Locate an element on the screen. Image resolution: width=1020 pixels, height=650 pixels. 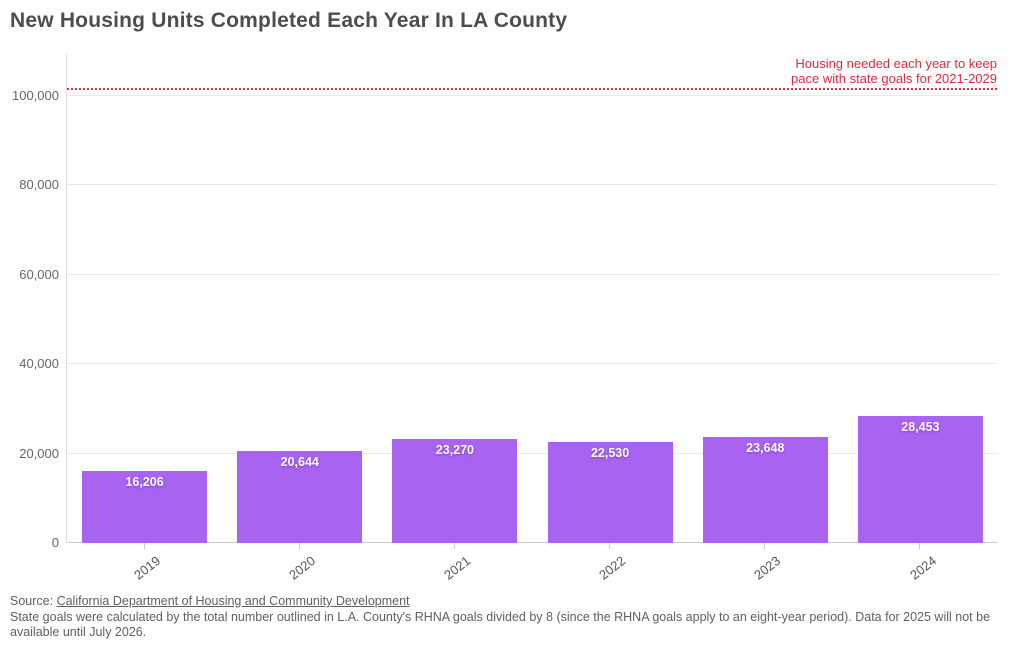
bar-2019: 16,206 is located at coordinates (145, 506).